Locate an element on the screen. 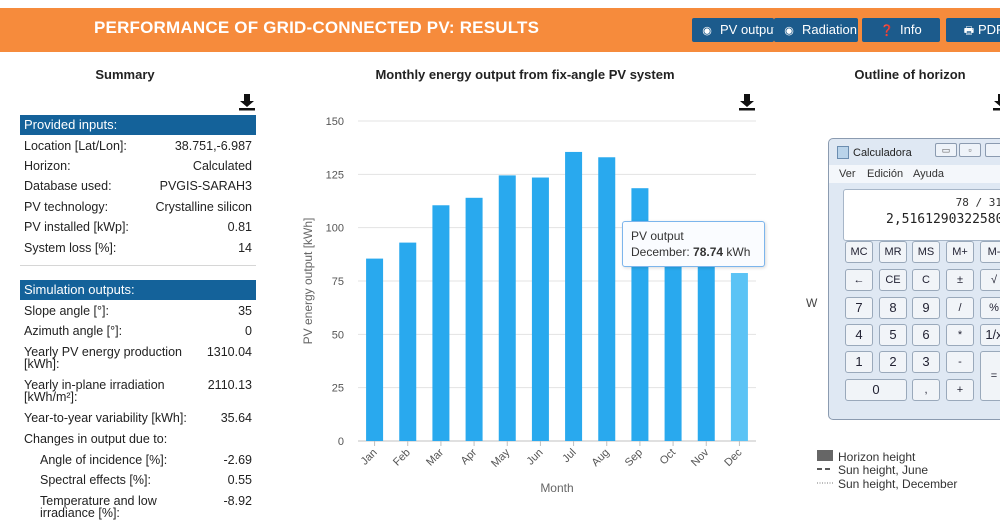 The image size is (1000, 526). calc-key: 5 is located at coordinates (893, 335).